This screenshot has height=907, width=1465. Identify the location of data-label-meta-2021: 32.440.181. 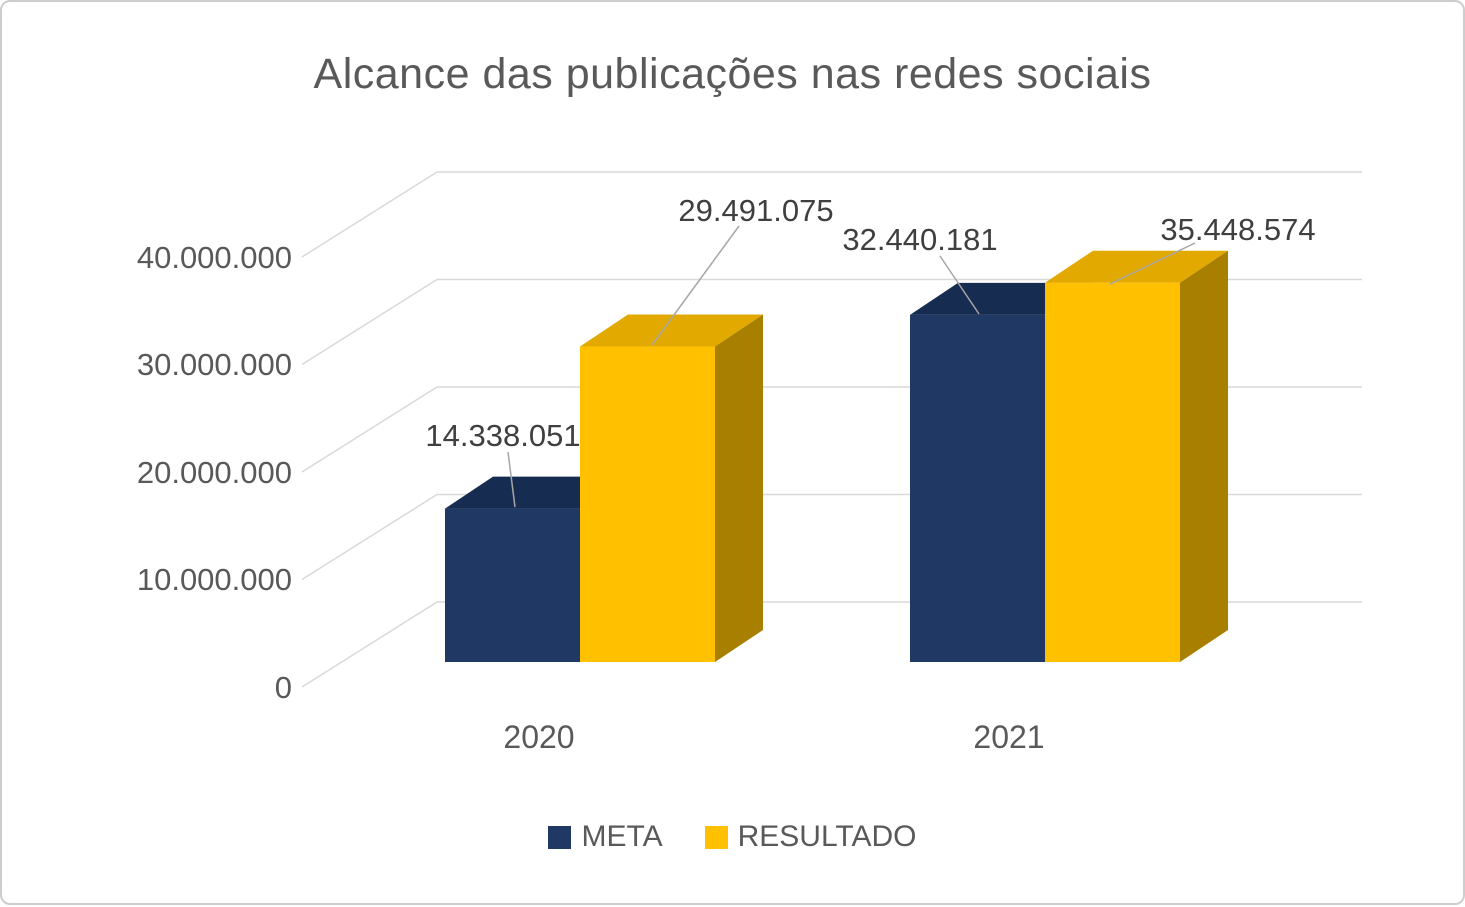
(920, 239).